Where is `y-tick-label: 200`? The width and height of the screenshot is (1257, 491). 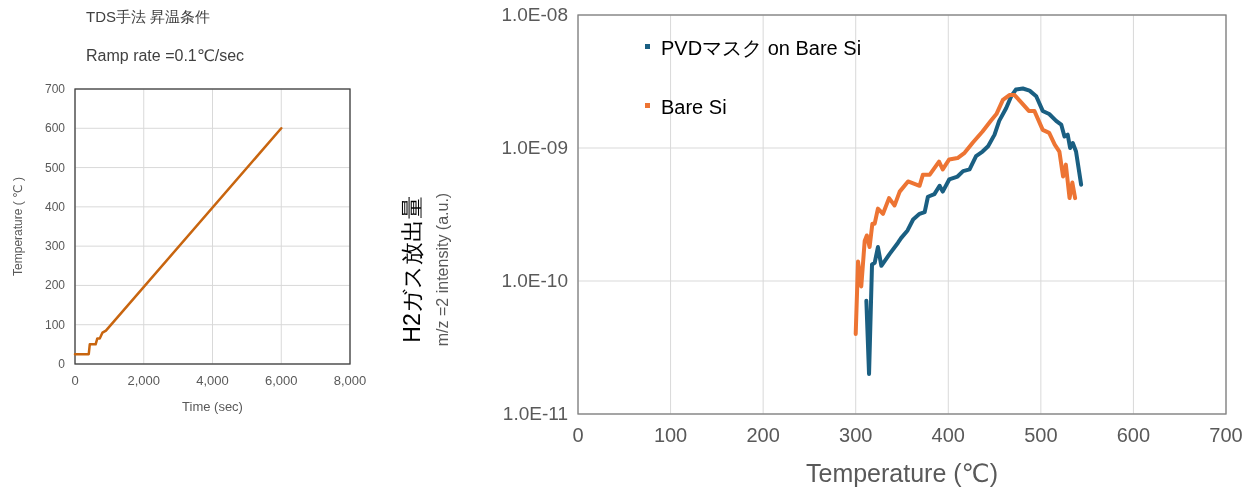
y-tick-label: 200 is located at coordinates (55, 285).